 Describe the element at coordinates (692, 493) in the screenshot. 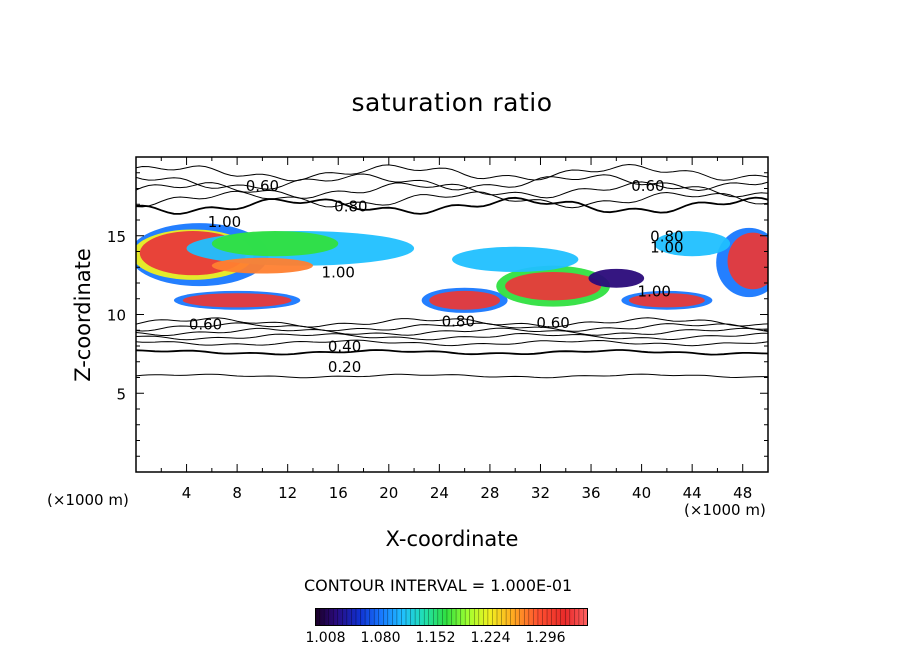

I see `x-tick-label: 44` at that location.